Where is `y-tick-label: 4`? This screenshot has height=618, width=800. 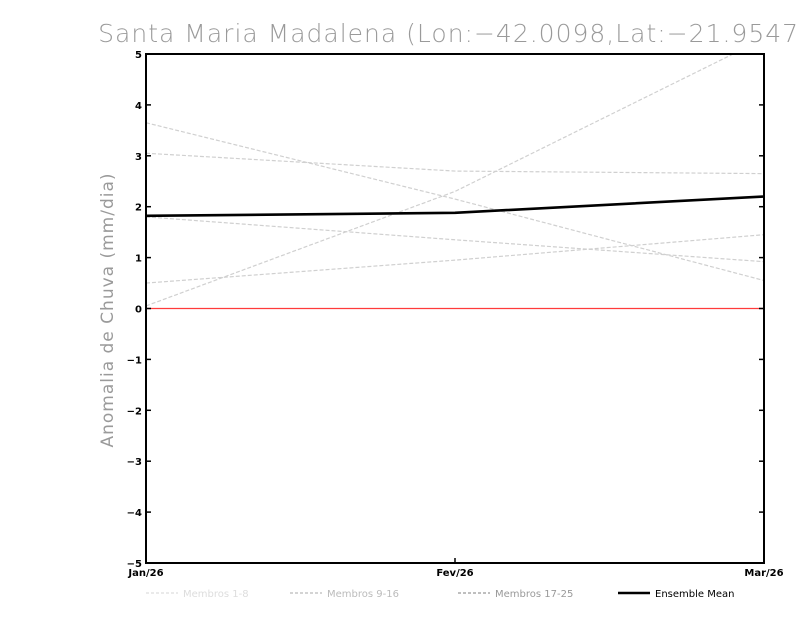 y-tick-label: 4 is located at coordinates (138, 106).